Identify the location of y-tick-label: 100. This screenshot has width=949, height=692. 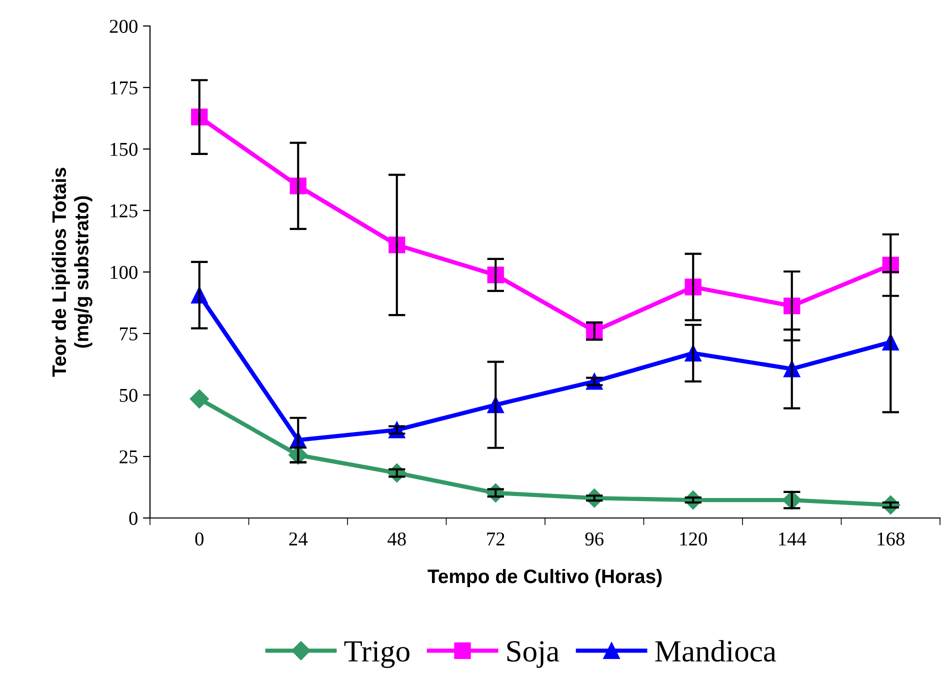
(124, 272).